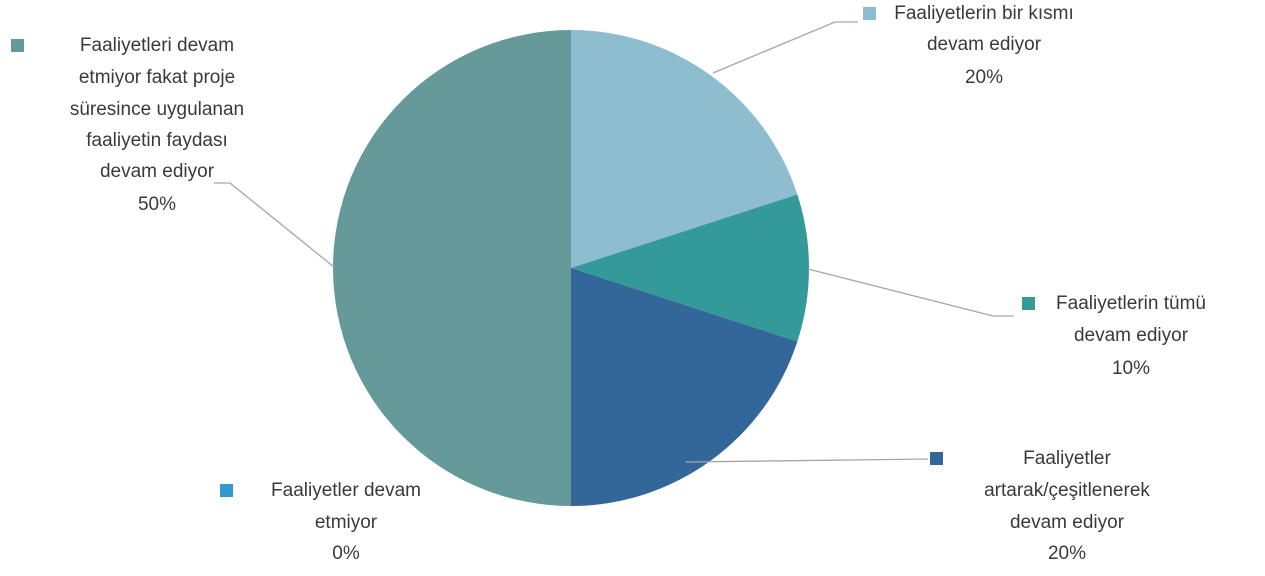 The image size is (1265, 576). I want to click on slice-1-leader-line, so click(785, 47).